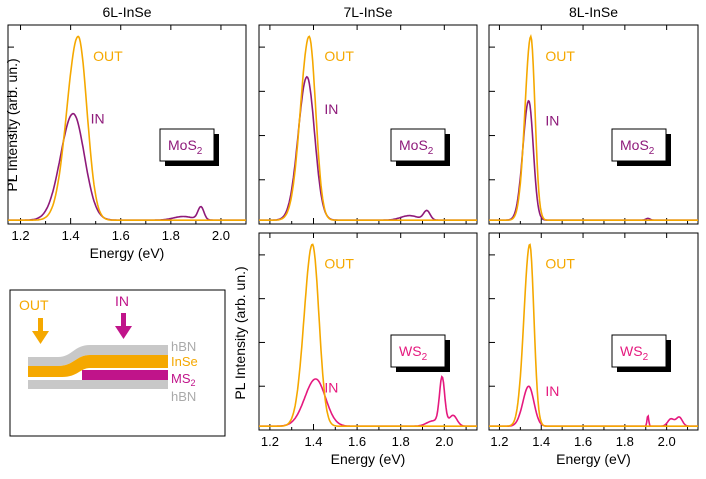 This screenshot has height=479, width=706. I want to click on layer-schematic: OUT IN hBN InSe MS2 hBN, so click(117, 363).